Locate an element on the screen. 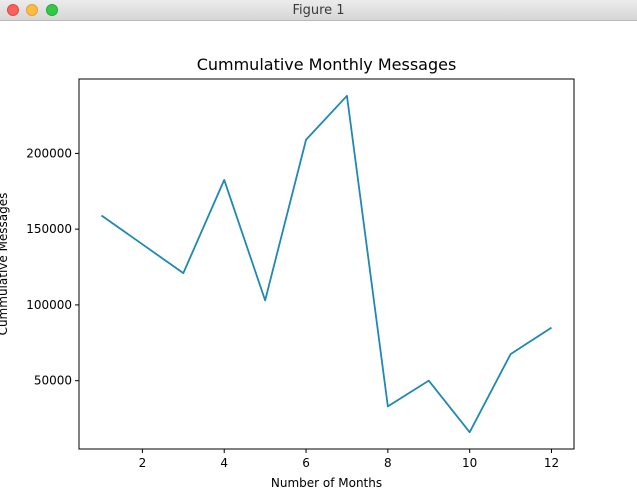  x-tick-label: 8 is located at coordinates (388, 463).